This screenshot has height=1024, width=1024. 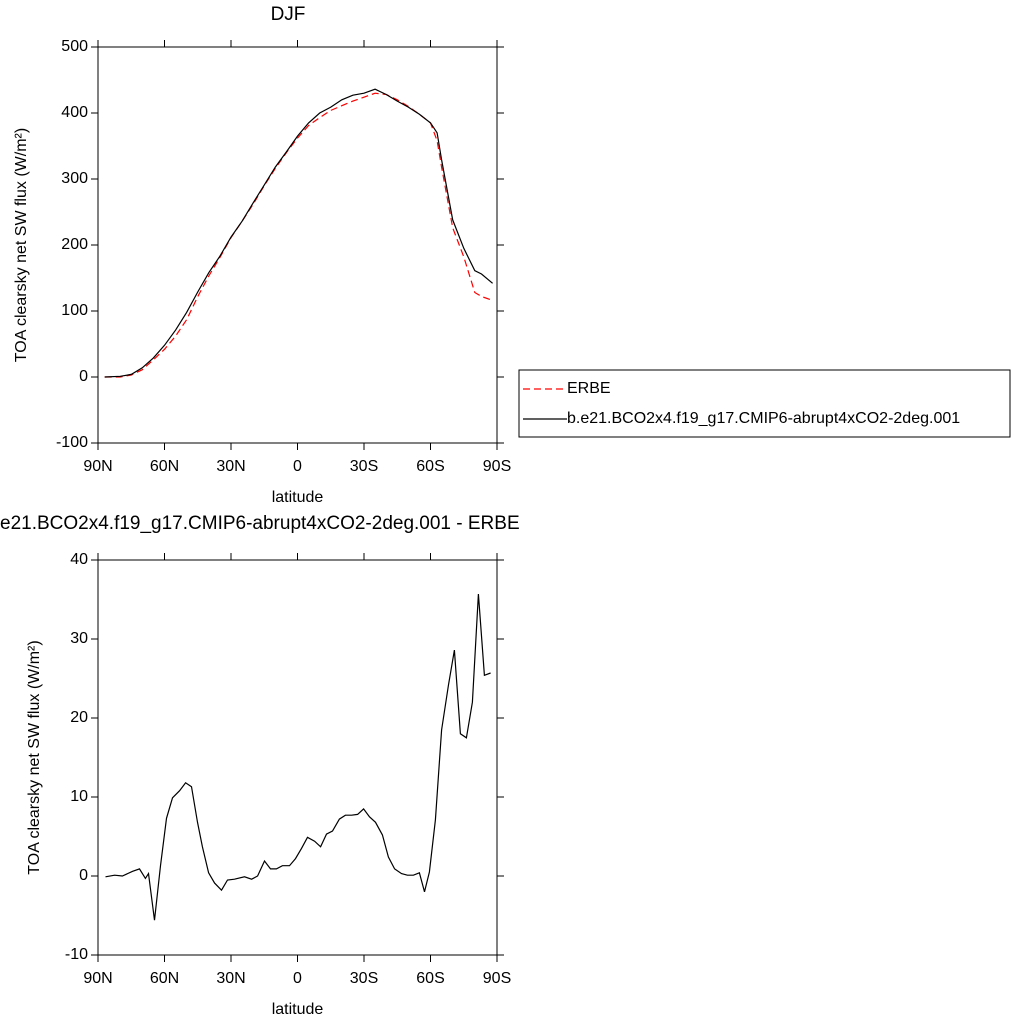 What do you see at coordinates (74, 244) in the screenshot?
I see `y-tick-label: 200` at bounding box center [74, 244].